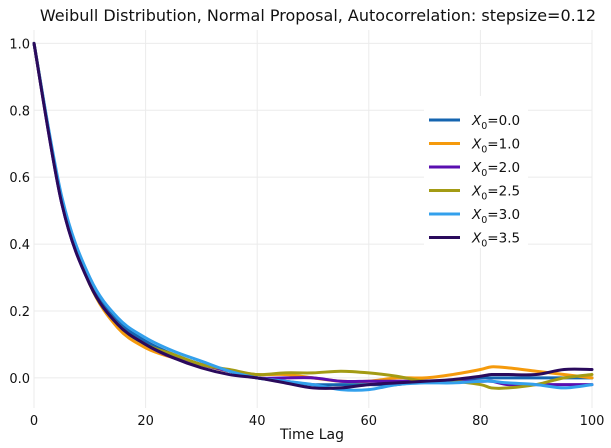  Describe the element at coordinates (495, 169) in the screenshot. I see `legend-label: X0=2.0` at that location.